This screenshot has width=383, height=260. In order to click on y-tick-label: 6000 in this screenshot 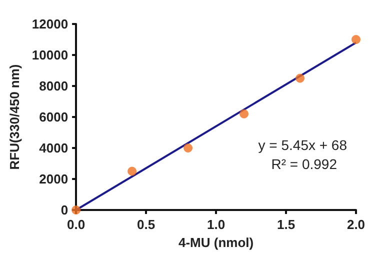, I will do `click(53, 117)`.